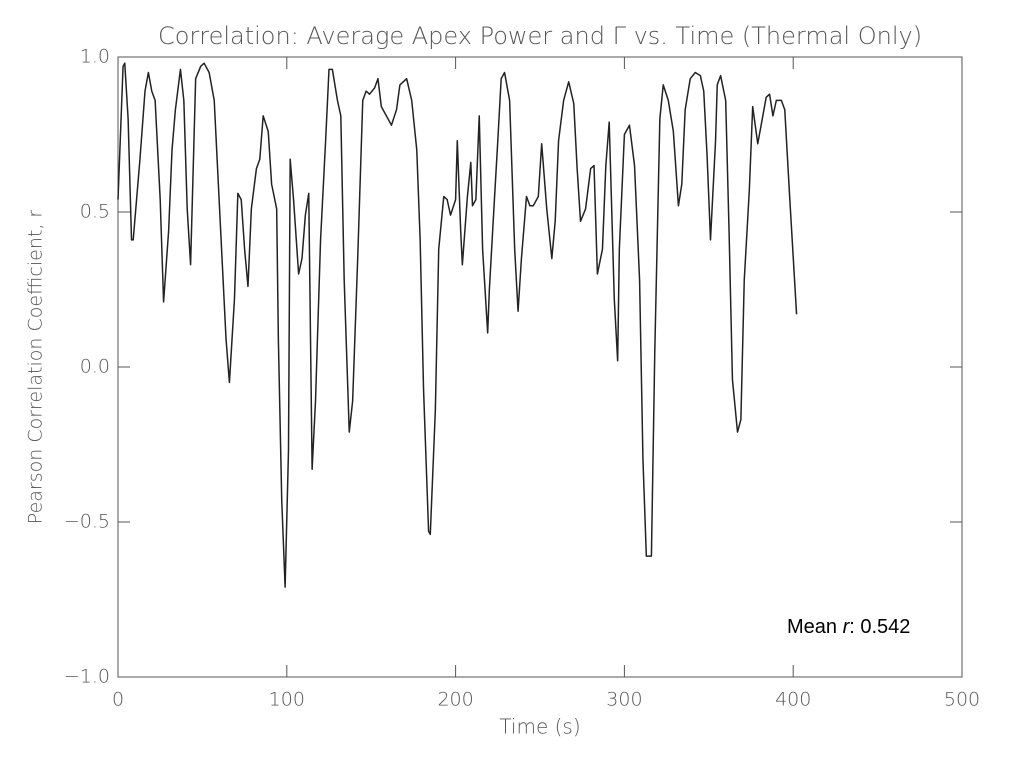 The image size is (1024, 768). Describe the element at coordinates (624, 700) in the screenshot. I see `x-tick-label: 300` at that location.